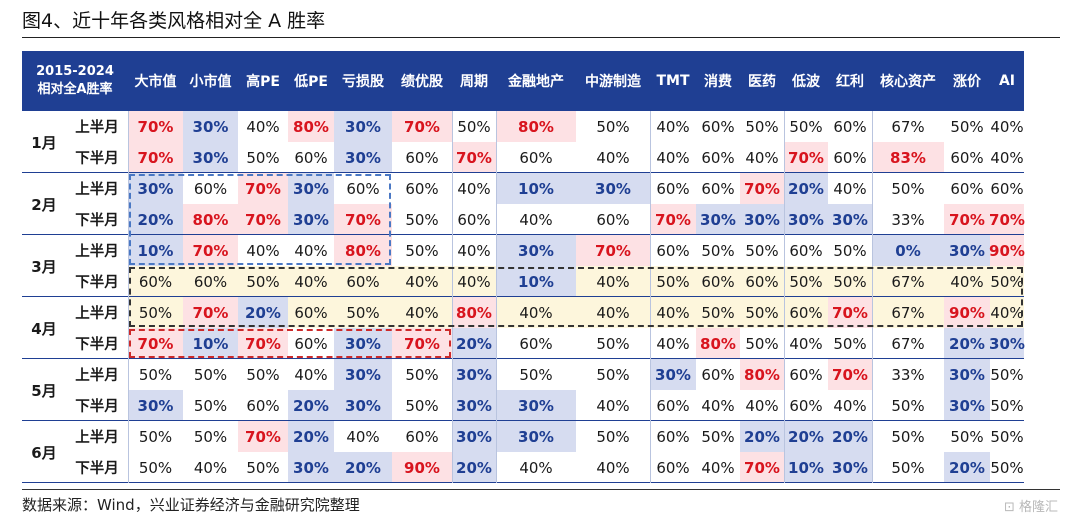  I want to click on value-cell: 67%, so click(908, 343).